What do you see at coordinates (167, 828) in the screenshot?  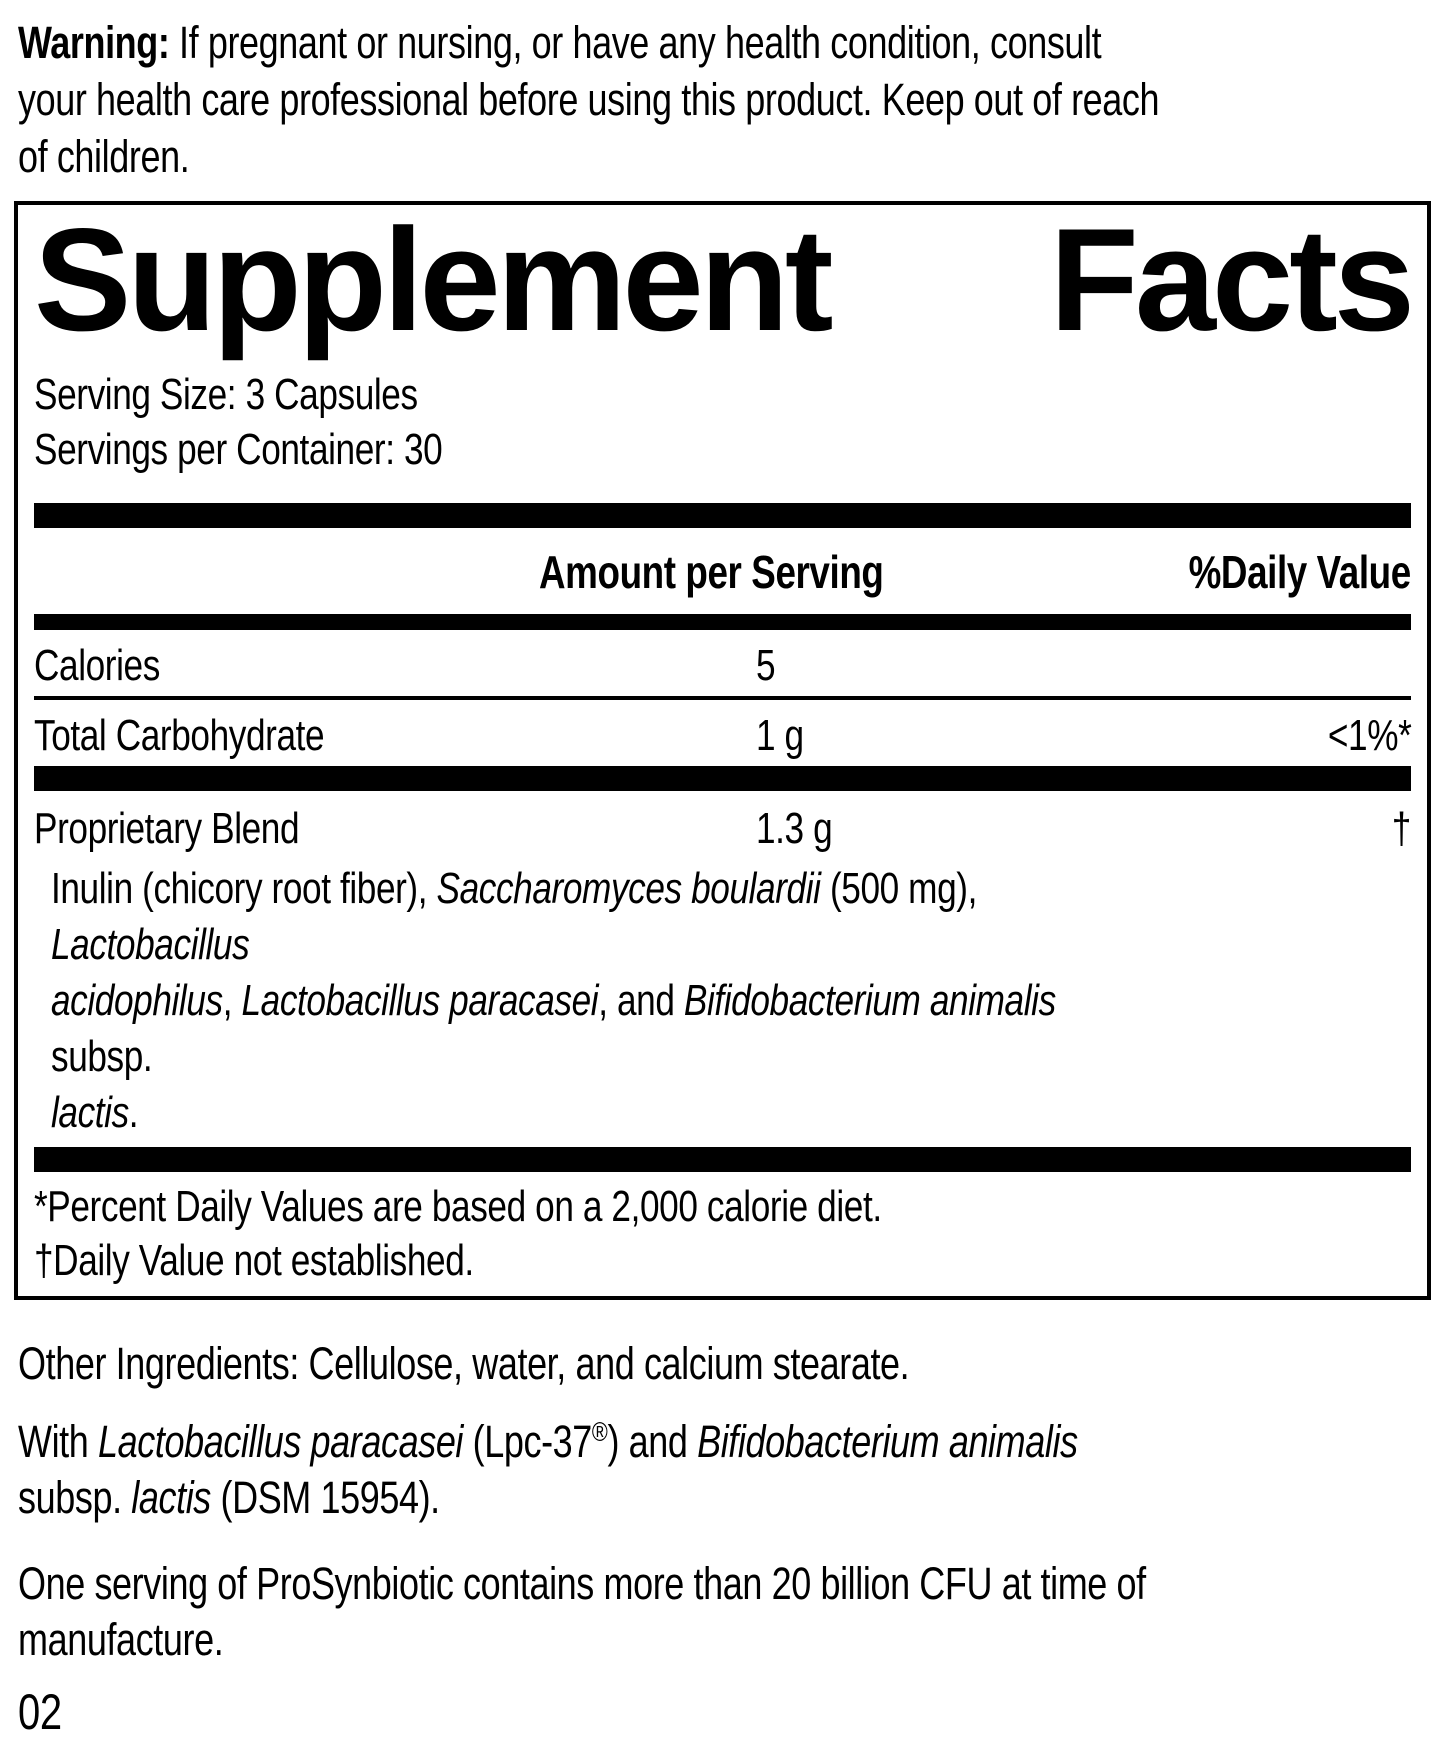 I see `nutrient-name: Proprietary Blend` at bounding box center [167, 828].